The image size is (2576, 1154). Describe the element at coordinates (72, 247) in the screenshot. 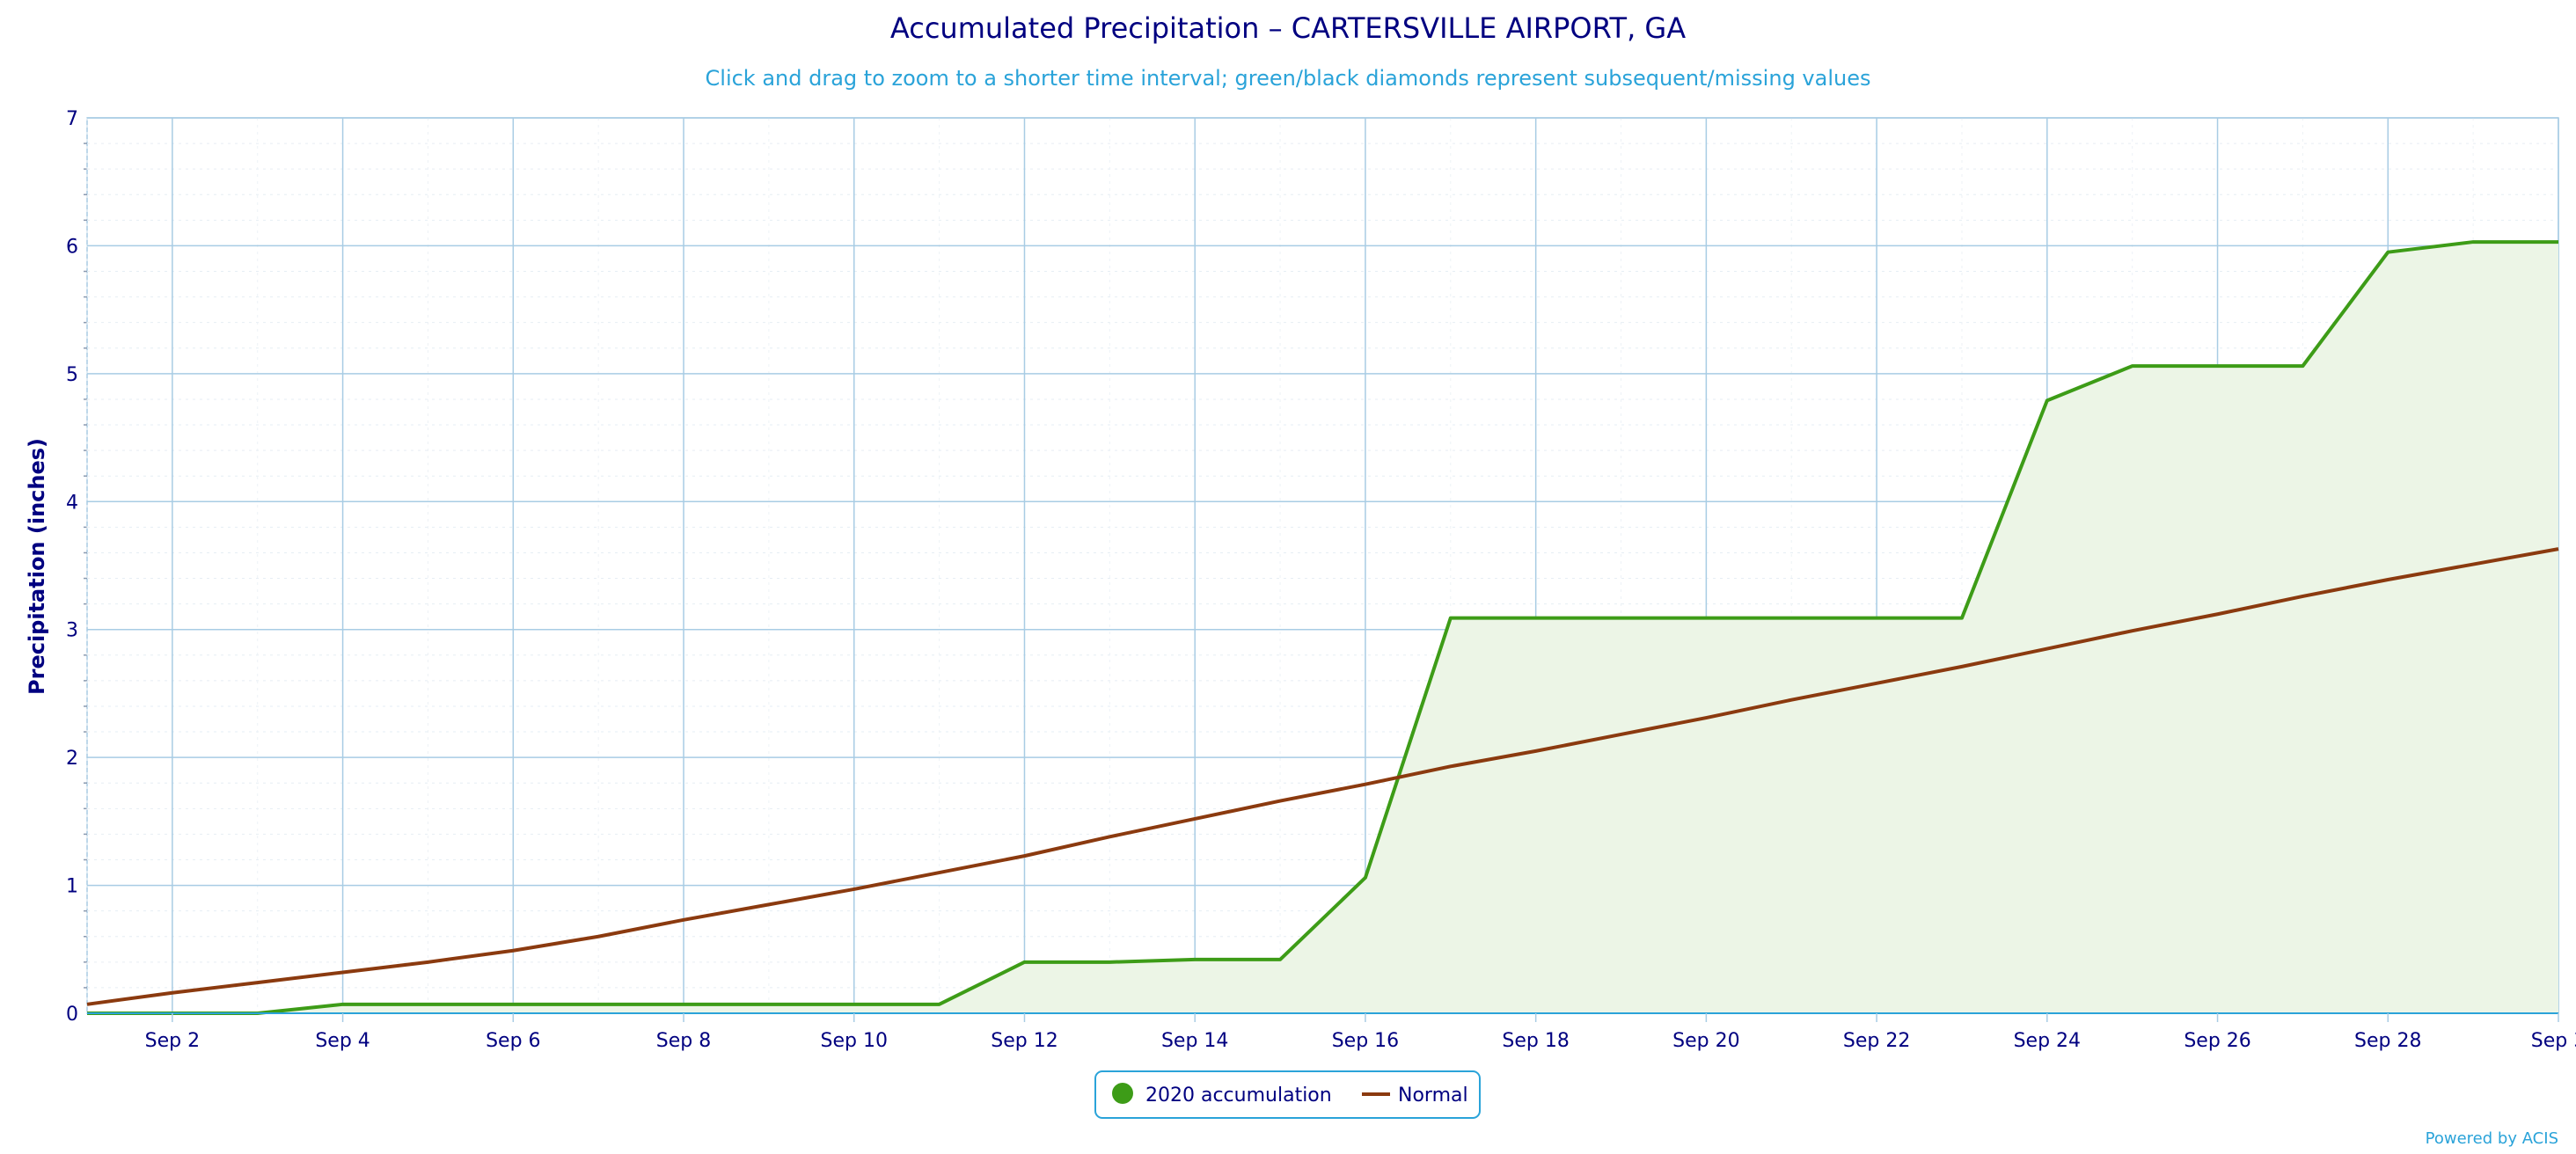

I see `y-tick-label: 6` at that location.